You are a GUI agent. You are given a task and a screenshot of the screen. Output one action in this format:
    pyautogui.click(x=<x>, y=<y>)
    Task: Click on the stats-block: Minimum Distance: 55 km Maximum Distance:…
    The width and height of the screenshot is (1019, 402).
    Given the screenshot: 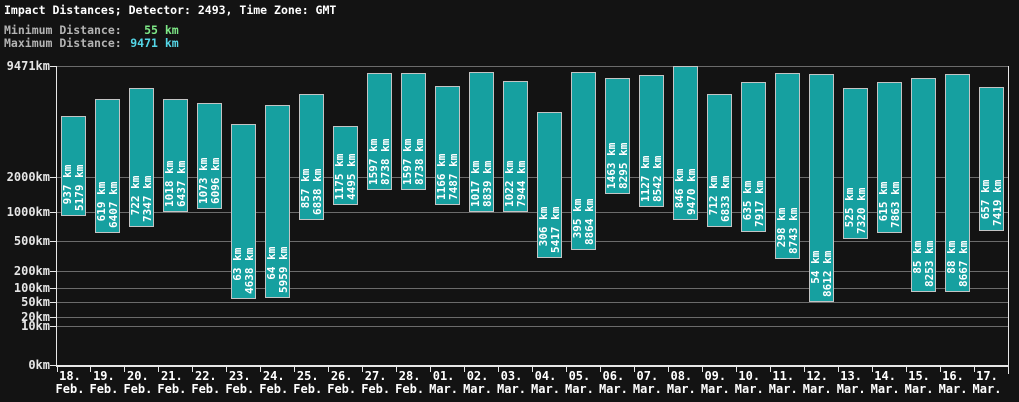 What is the action you would take?
    pyautogui.click(x=91, y=37)
    